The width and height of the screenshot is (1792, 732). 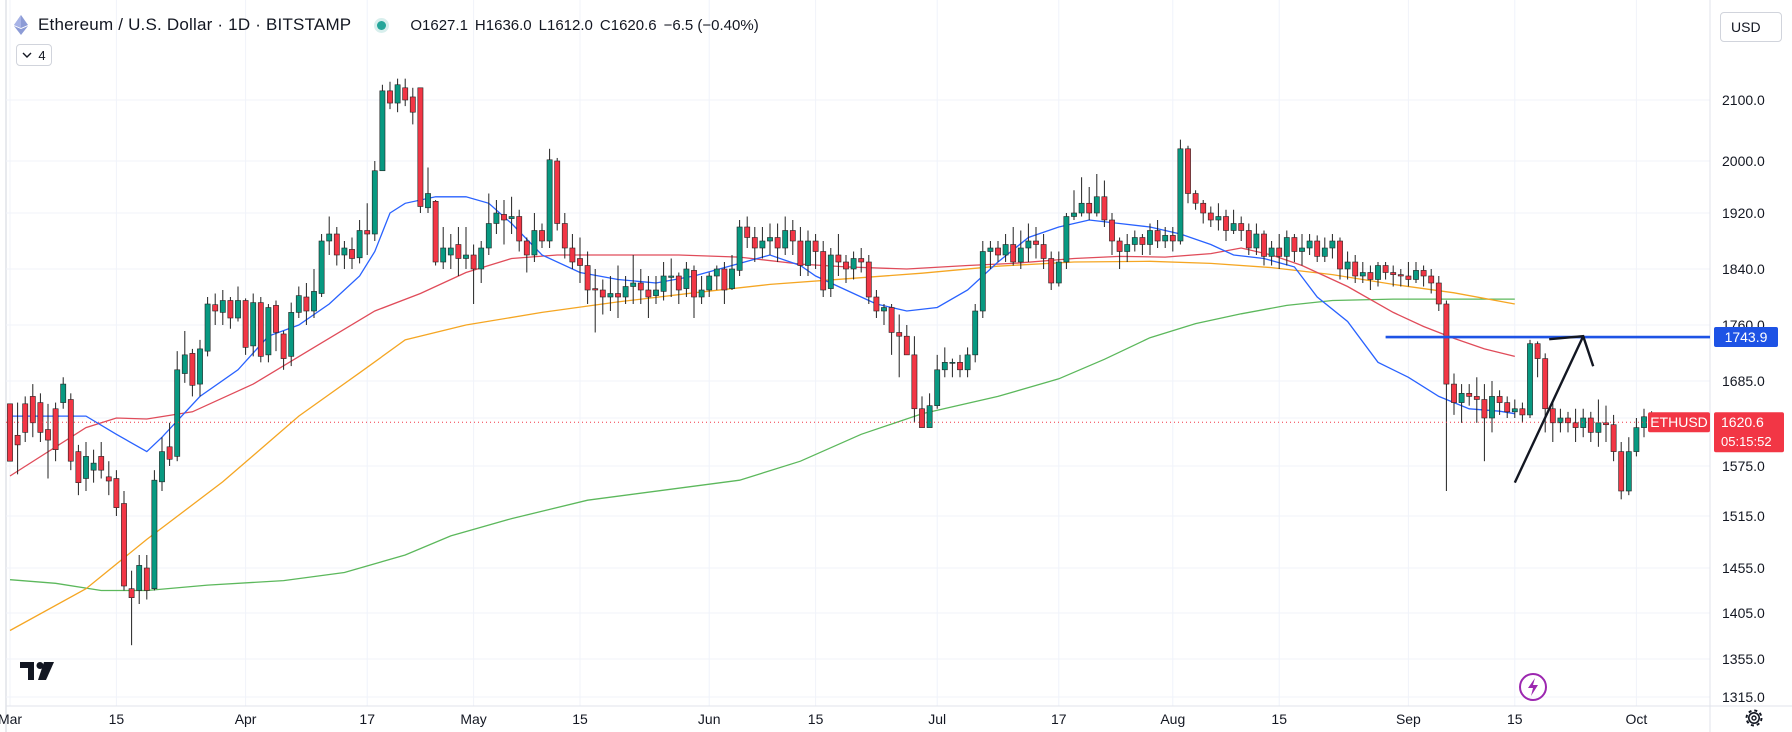 I want to click on indicators-toggle: 4, so click(x=34, y=55).